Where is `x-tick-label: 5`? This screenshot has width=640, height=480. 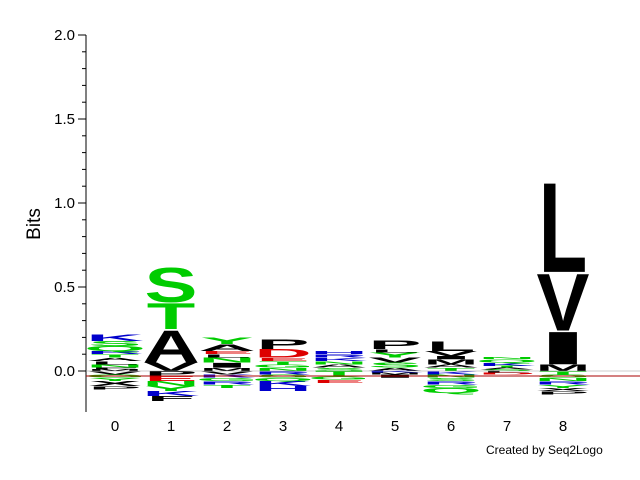 x-tick-label: 5 is located at coordinates (395, 426).